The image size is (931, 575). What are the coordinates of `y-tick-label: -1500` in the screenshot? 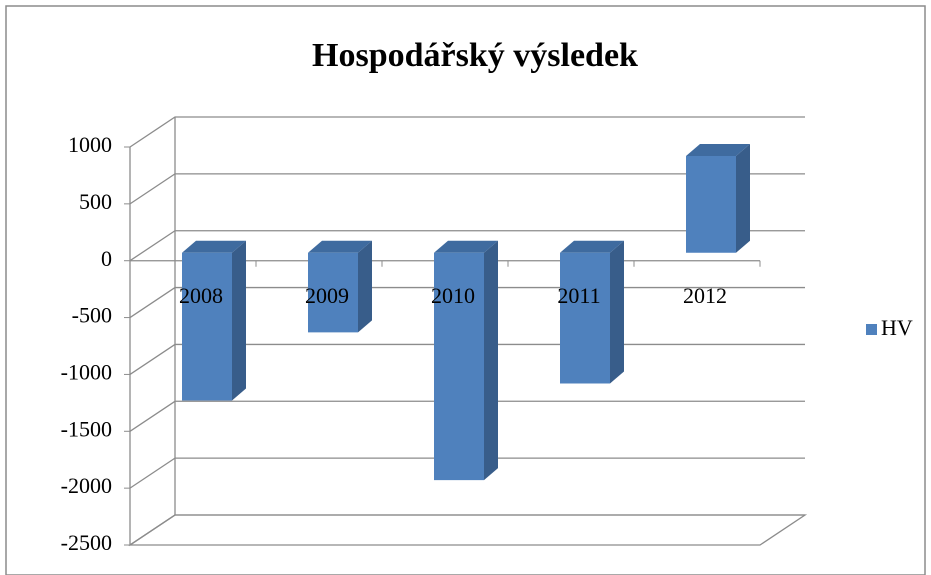 It's located at (86, 428).